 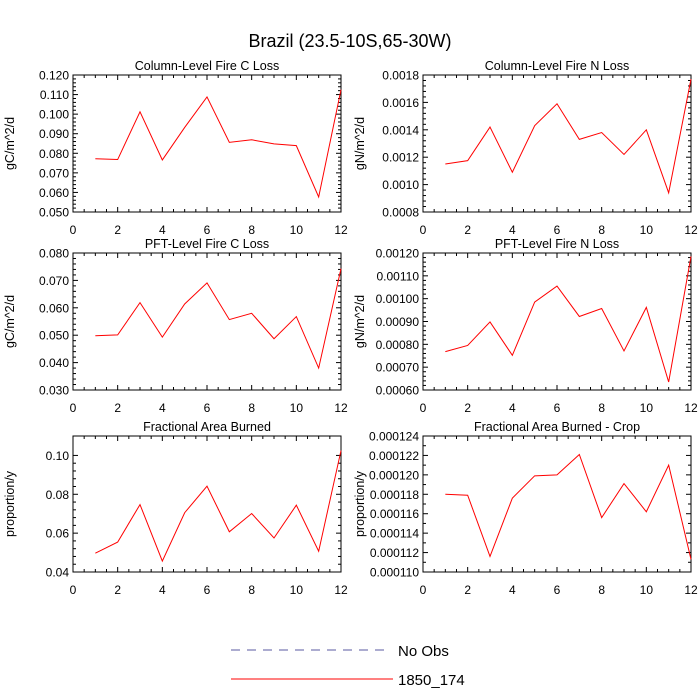 What do you see at coordinates (394, 495) in the screenshot?
I see `y-tick-label: 0.000118` at bounding box center [394, 495].